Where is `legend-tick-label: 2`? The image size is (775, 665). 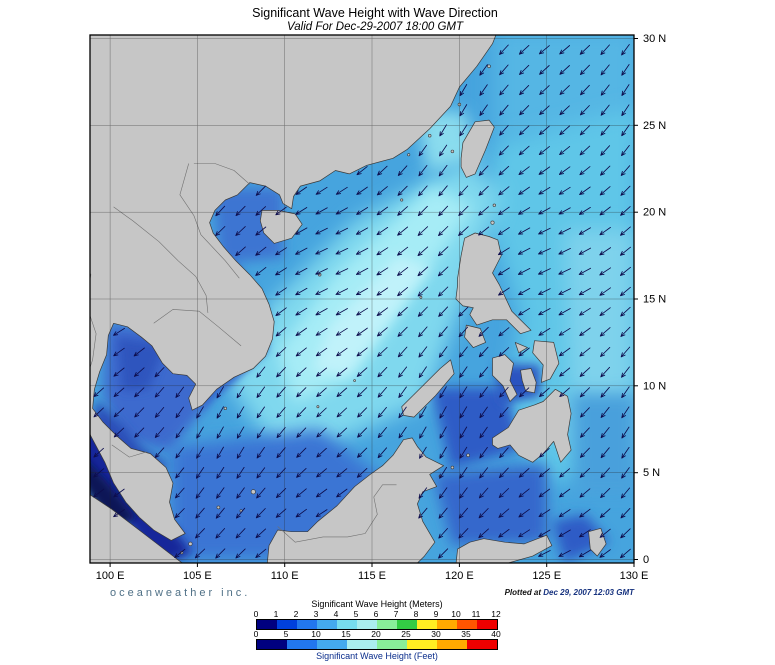
legend-tick-label: 2 is located at coordinates (296, 614).